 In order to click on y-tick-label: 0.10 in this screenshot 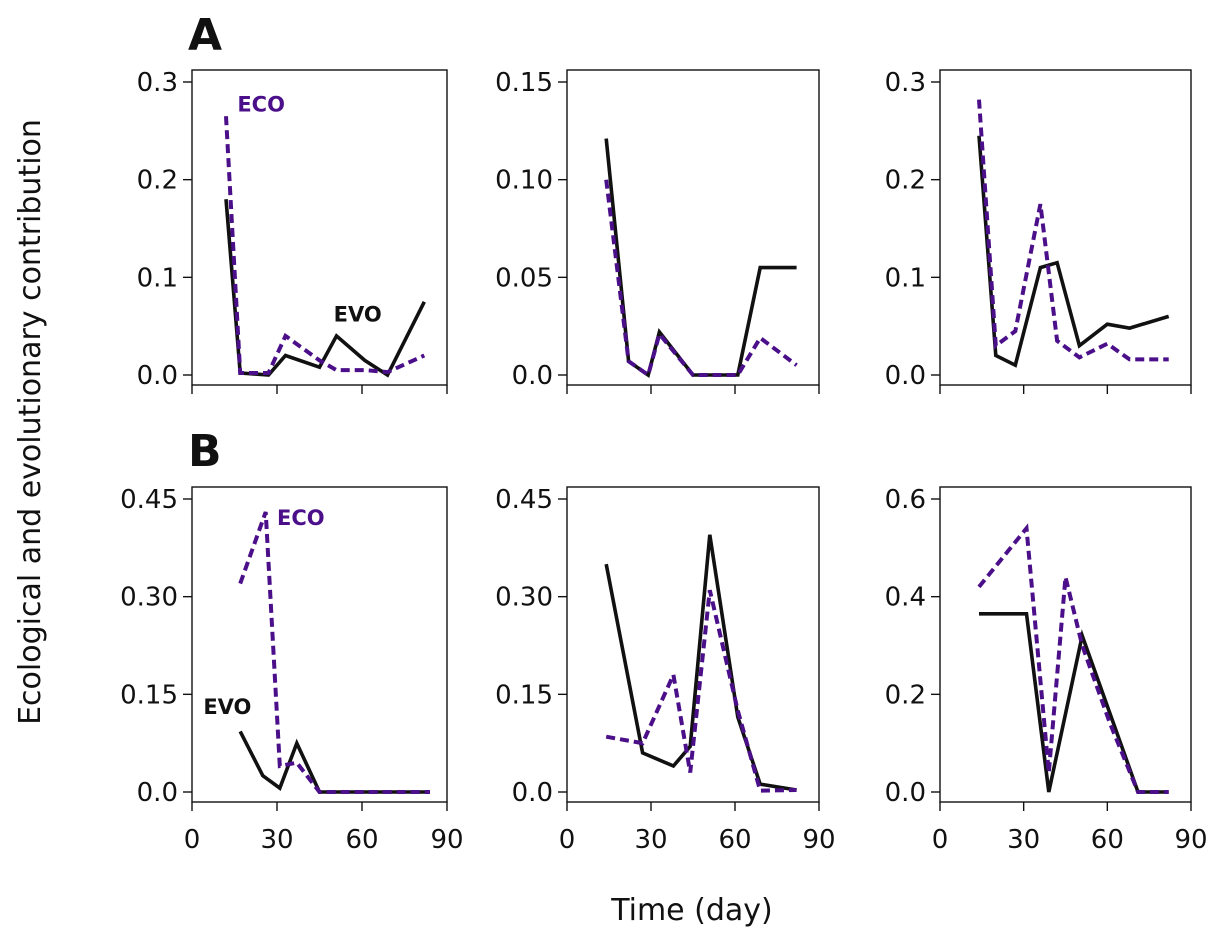, I will do `click(524, 181)`.